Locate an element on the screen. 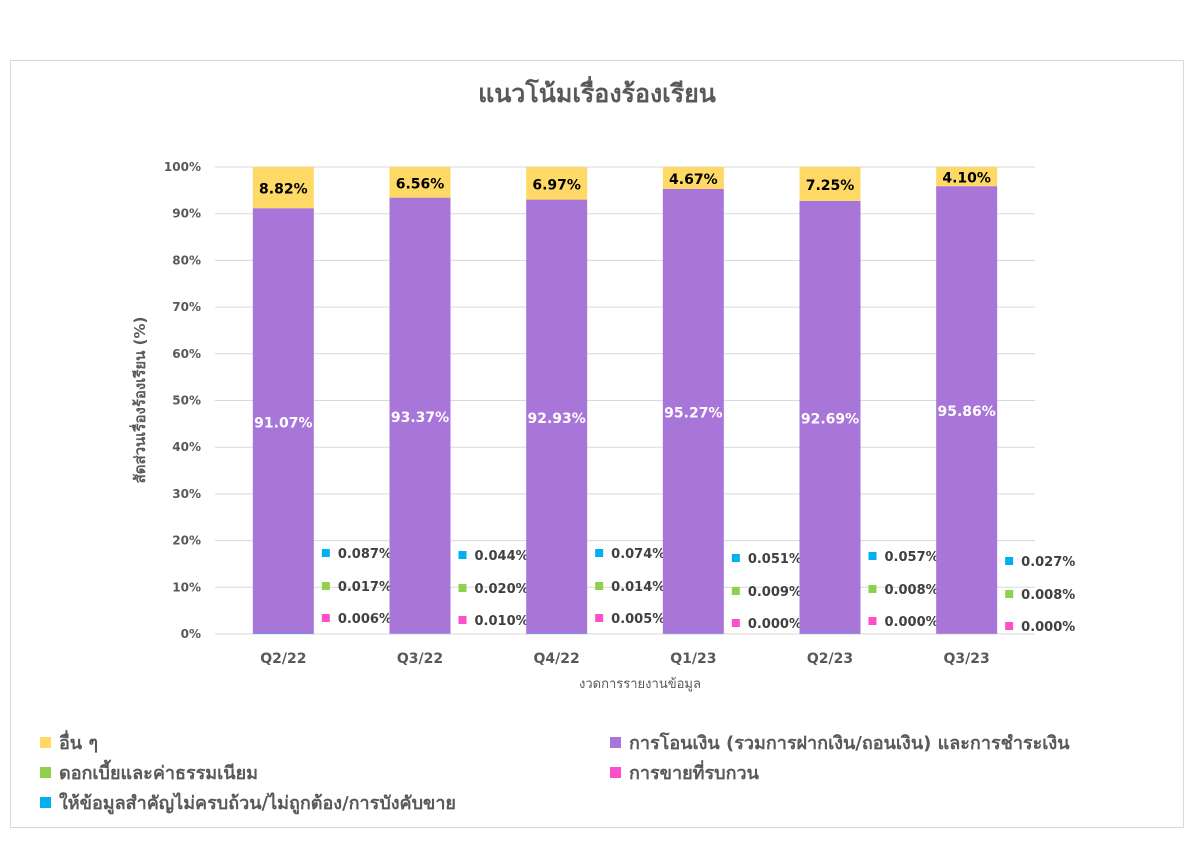 This screenshot has height=858, width=1200. data-label: 93.37% is located at coordinates (420, 418).